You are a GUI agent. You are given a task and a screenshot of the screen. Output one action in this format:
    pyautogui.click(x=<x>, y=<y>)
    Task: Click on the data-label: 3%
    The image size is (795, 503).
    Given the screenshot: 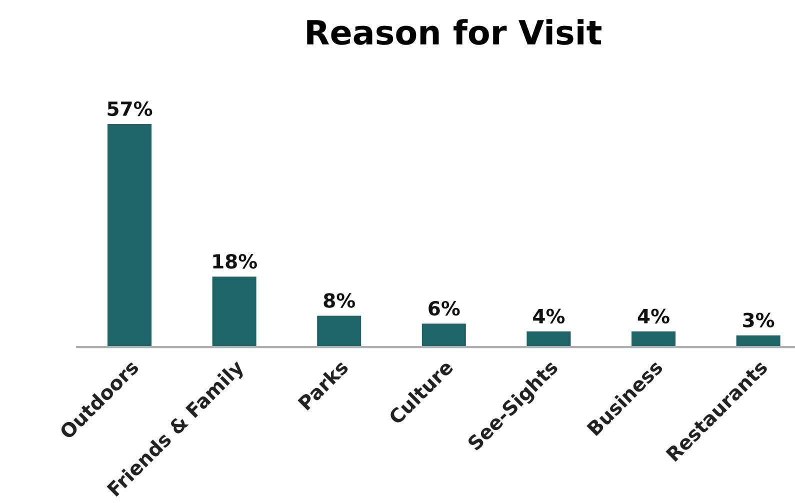 What is the action you would take?
    pyautogui.click(x=758, y=320)
    